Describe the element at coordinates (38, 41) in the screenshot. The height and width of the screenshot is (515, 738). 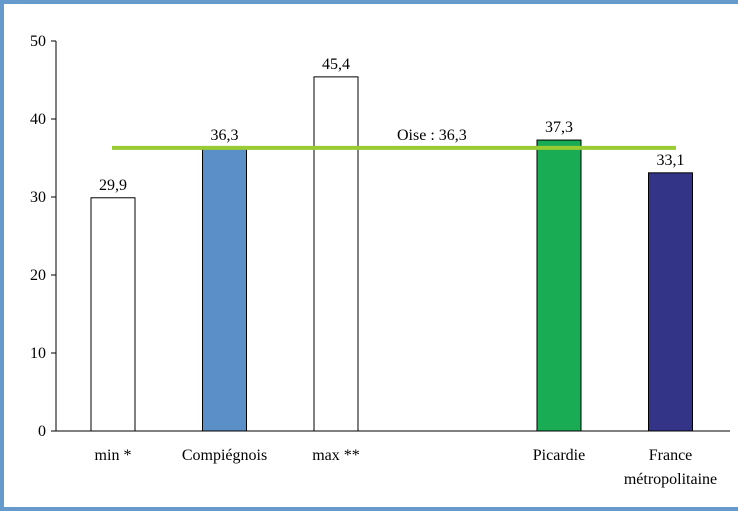
I see `y-tick-label: 50` at that location.